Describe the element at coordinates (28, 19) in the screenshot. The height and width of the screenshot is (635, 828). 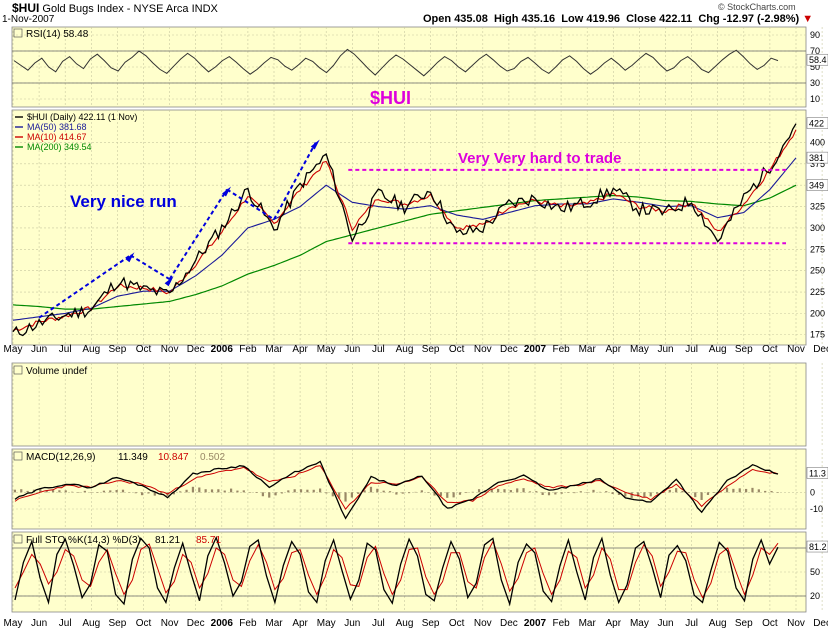
I see `chart-date: 1-Nov-2007` at that location.